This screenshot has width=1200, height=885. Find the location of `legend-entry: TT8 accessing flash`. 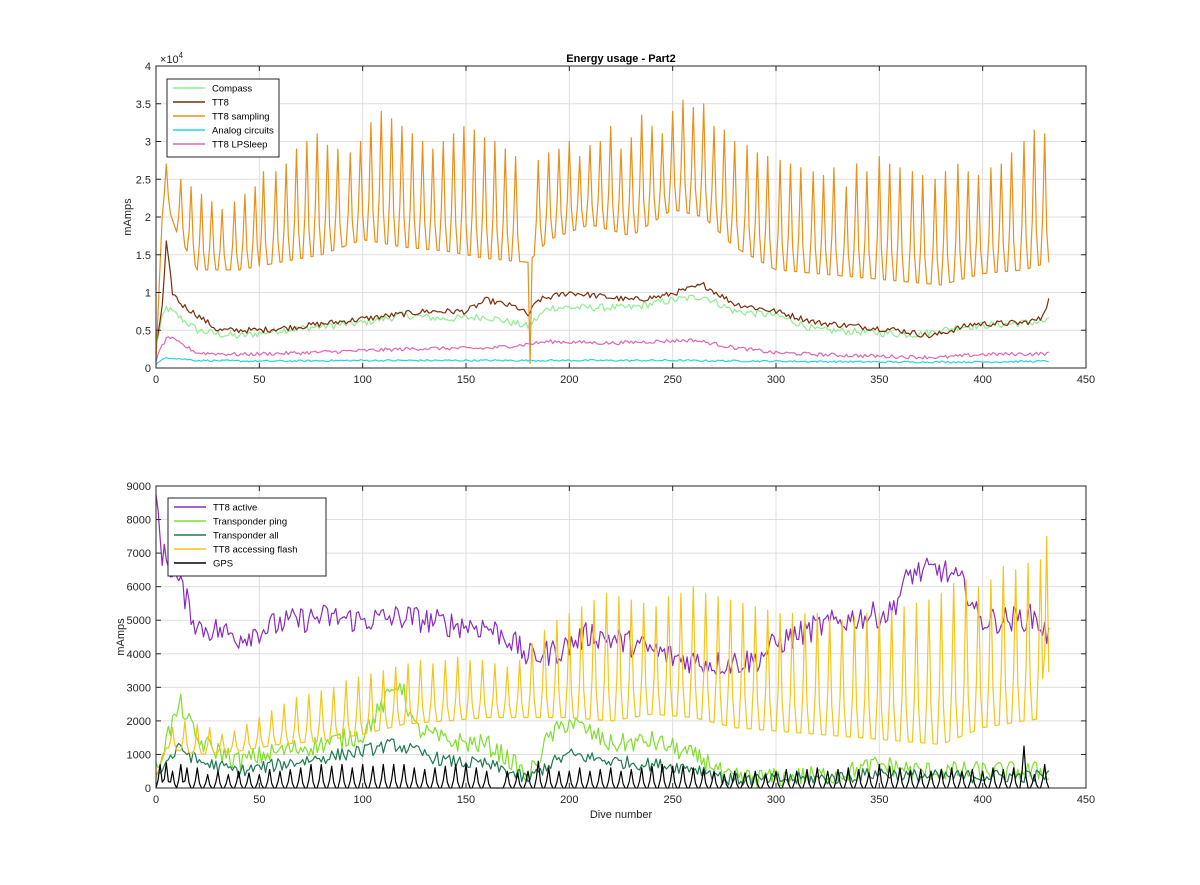

legend-entry: TT8 accessing flash is located at coordinates (255, 550).